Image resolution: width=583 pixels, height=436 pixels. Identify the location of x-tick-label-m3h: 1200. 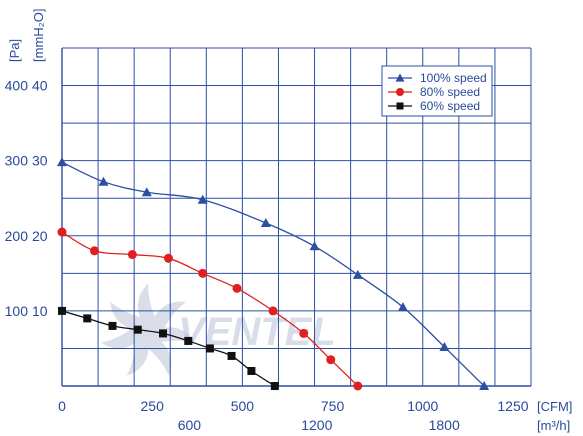
(316, 425).